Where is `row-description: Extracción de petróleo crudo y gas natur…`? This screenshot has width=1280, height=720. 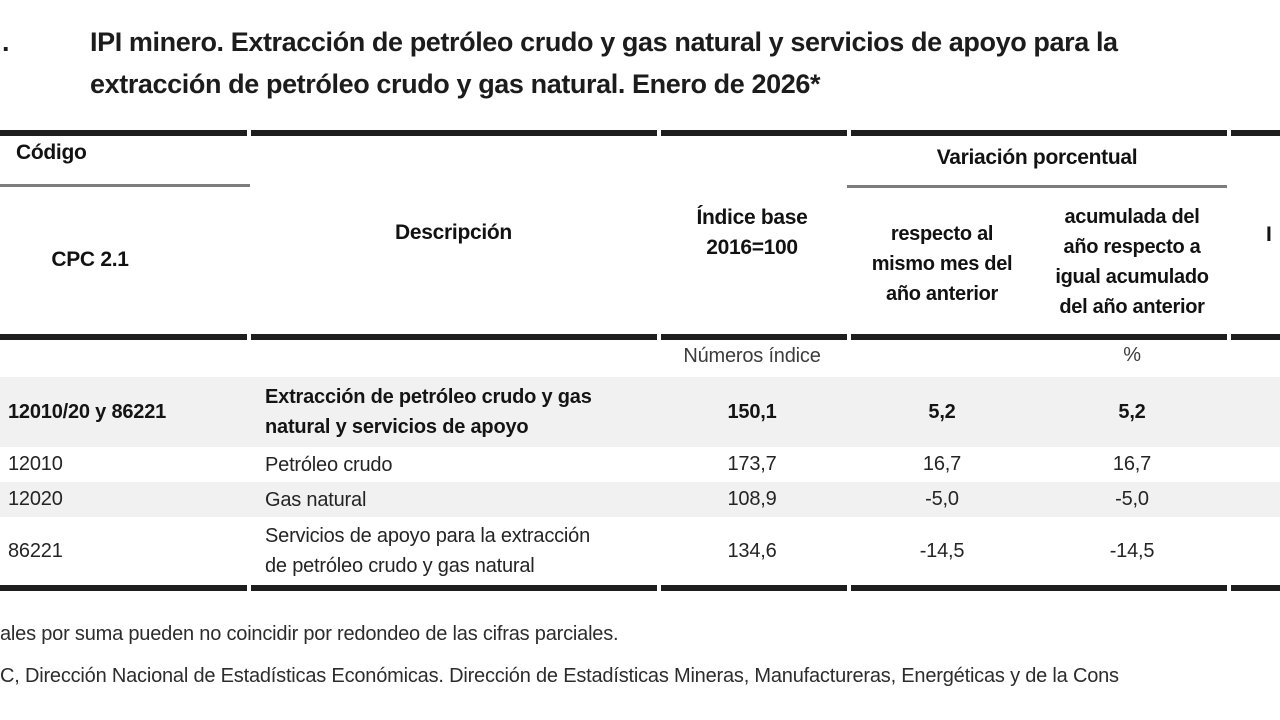 row-description: Extracción de petróleo crudo y gas natur… is located at coordinates (428, 412).